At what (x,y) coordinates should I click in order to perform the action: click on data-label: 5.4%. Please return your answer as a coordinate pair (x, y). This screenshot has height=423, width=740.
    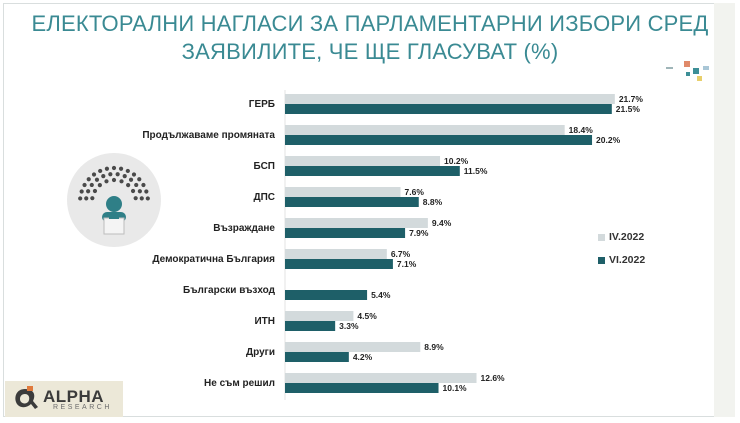
    Looking at the image, I should click on (381, 295).